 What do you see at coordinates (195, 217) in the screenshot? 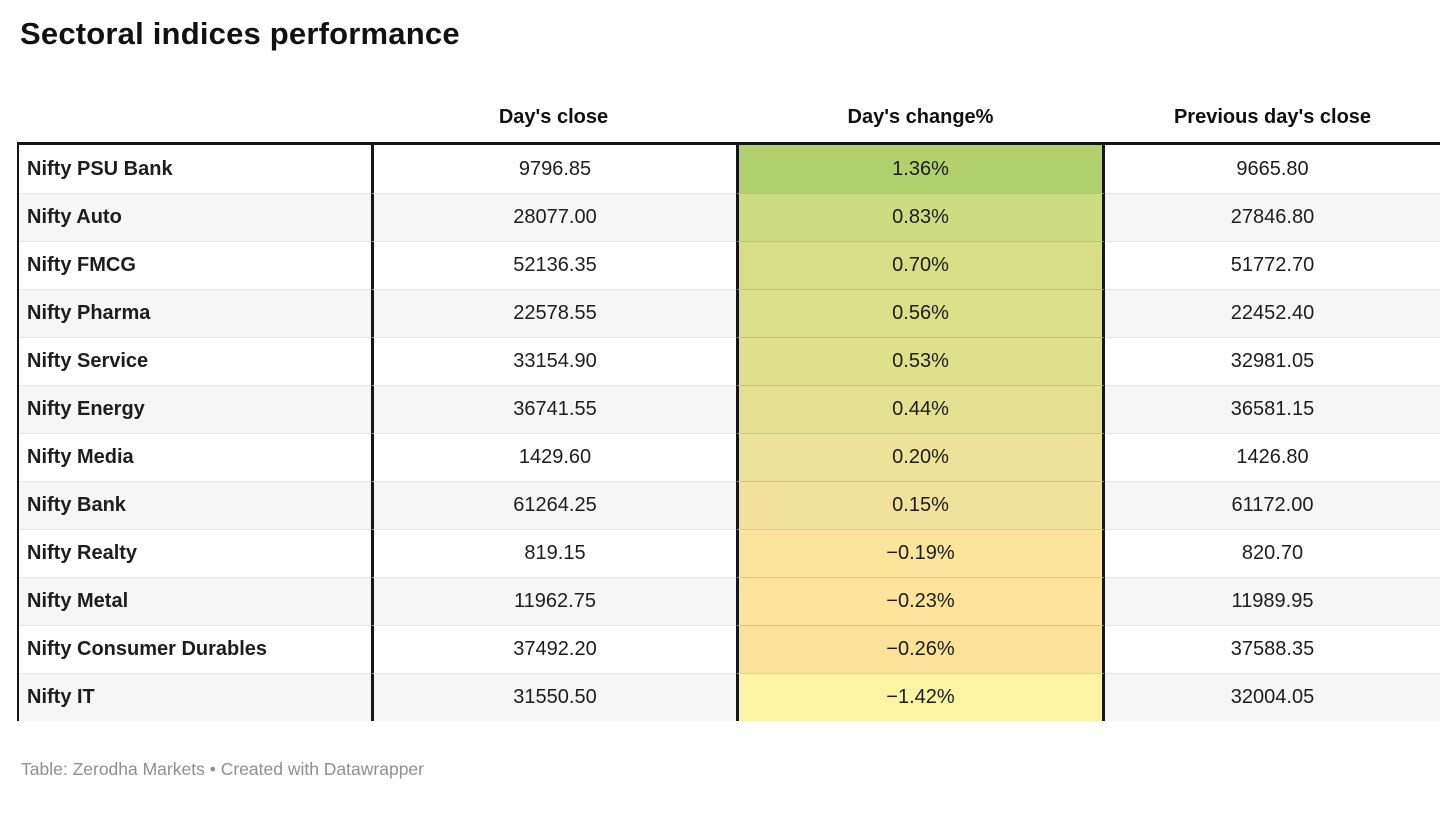
I see `row-label-cell: Nifty Auto` at bounding box center [195, 217].